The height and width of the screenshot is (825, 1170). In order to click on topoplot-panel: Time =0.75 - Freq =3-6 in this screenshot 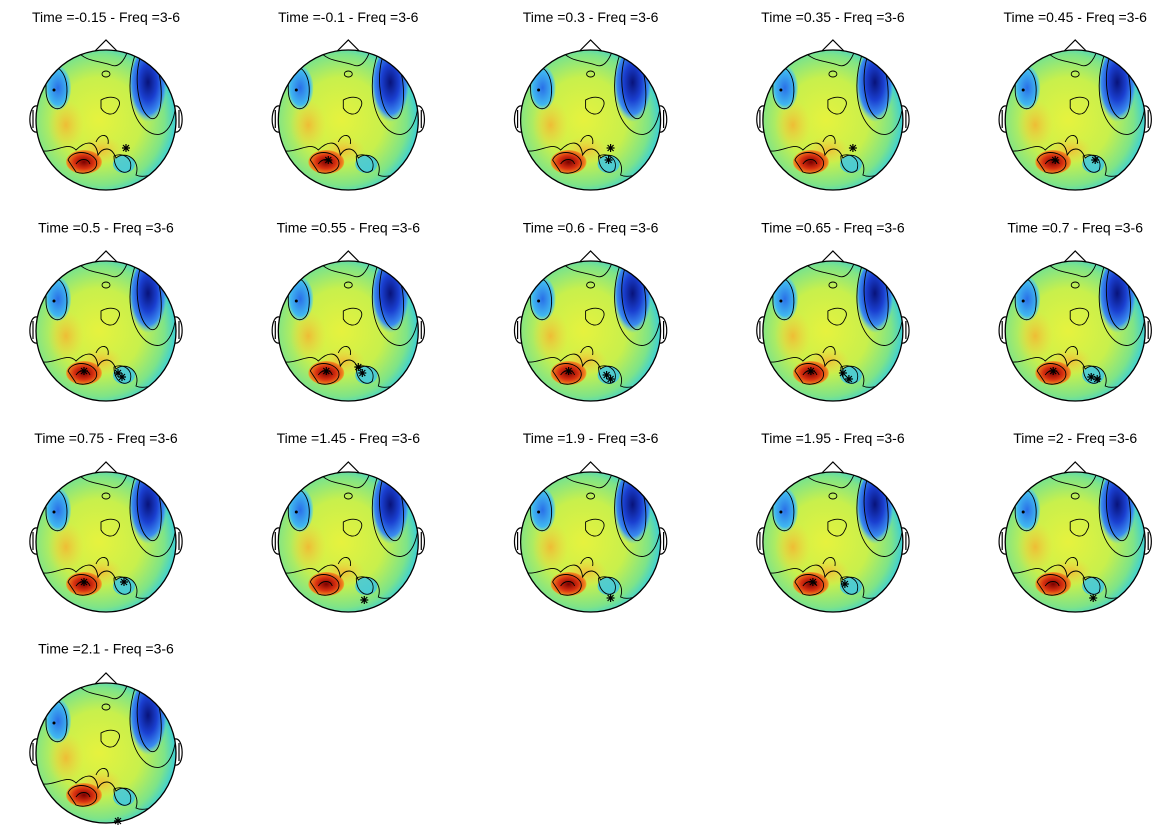, I will do `click(106, 521)`.